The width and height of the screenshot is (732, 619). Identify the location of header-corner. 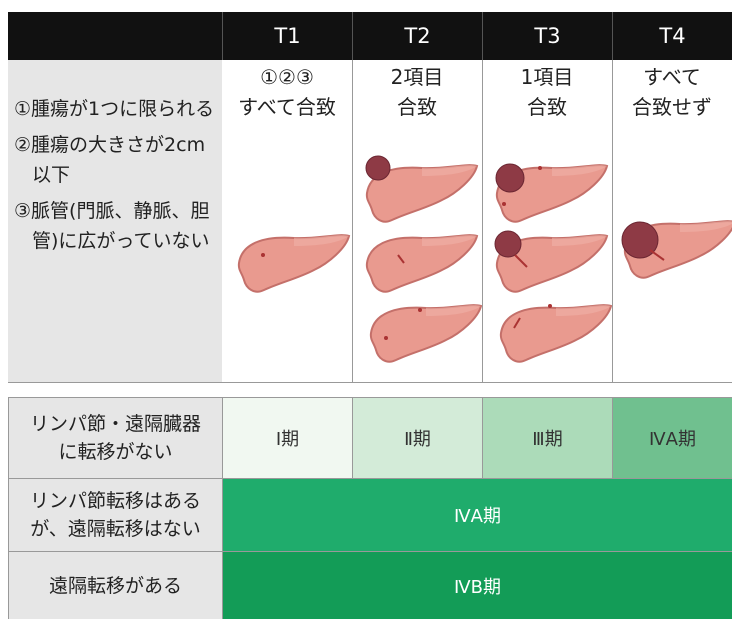
(115, 36).